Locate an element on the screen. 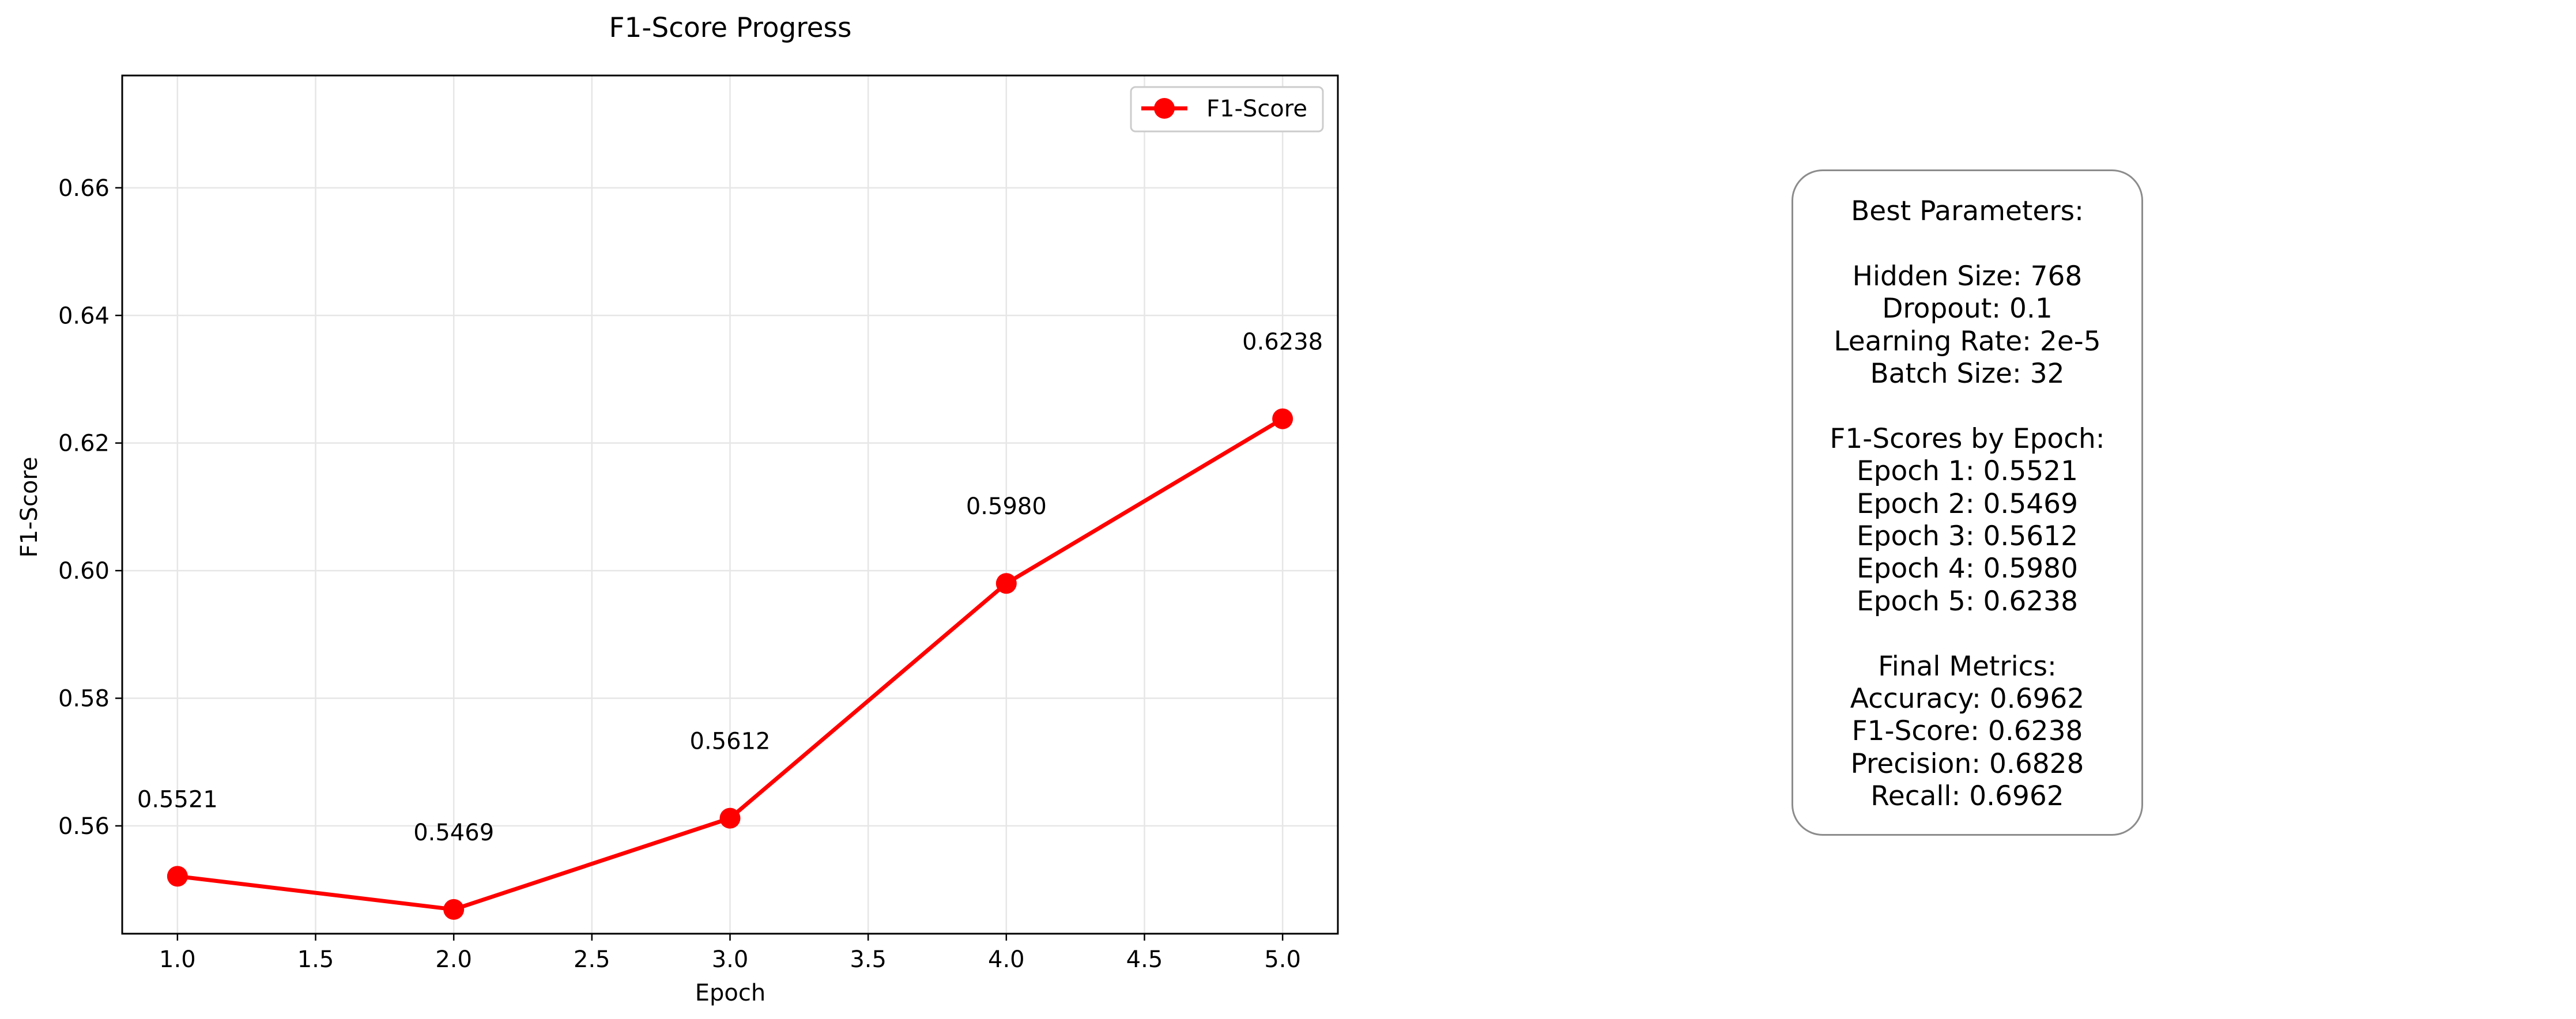 The width and height of the screenshot is (2576, 1019). legend-frame is located at coordinates (1227, 109).